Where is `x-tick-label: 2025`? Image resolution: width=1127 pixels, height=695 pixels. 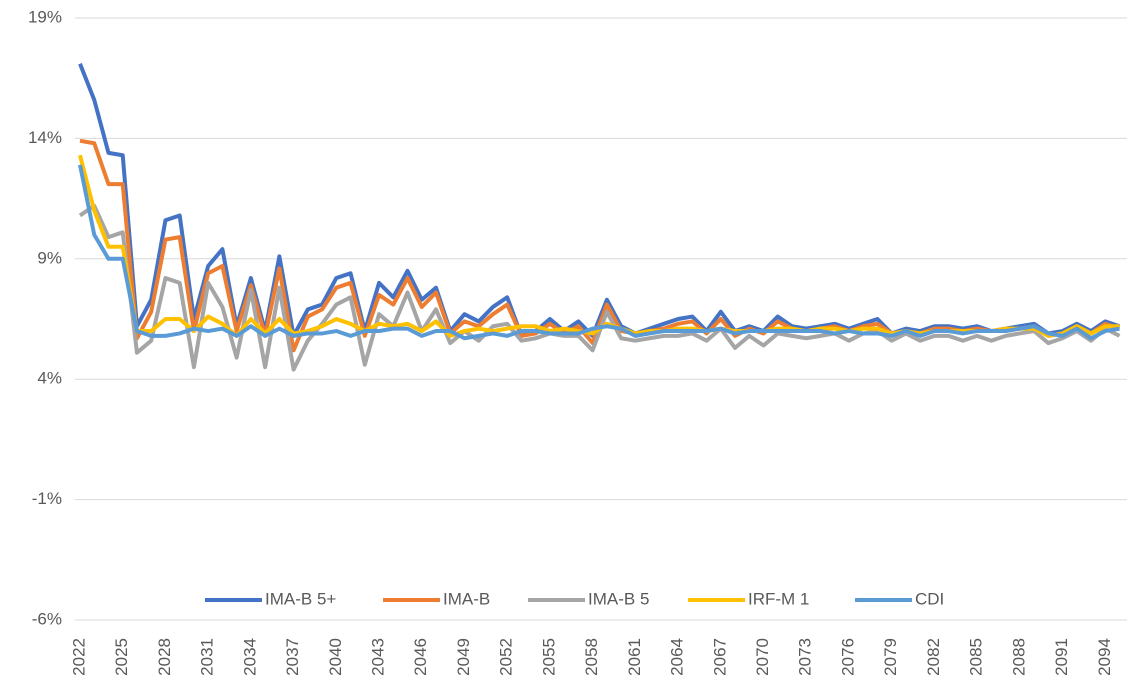
x-tick-label: 2025 is located at coordinates (121, 657).